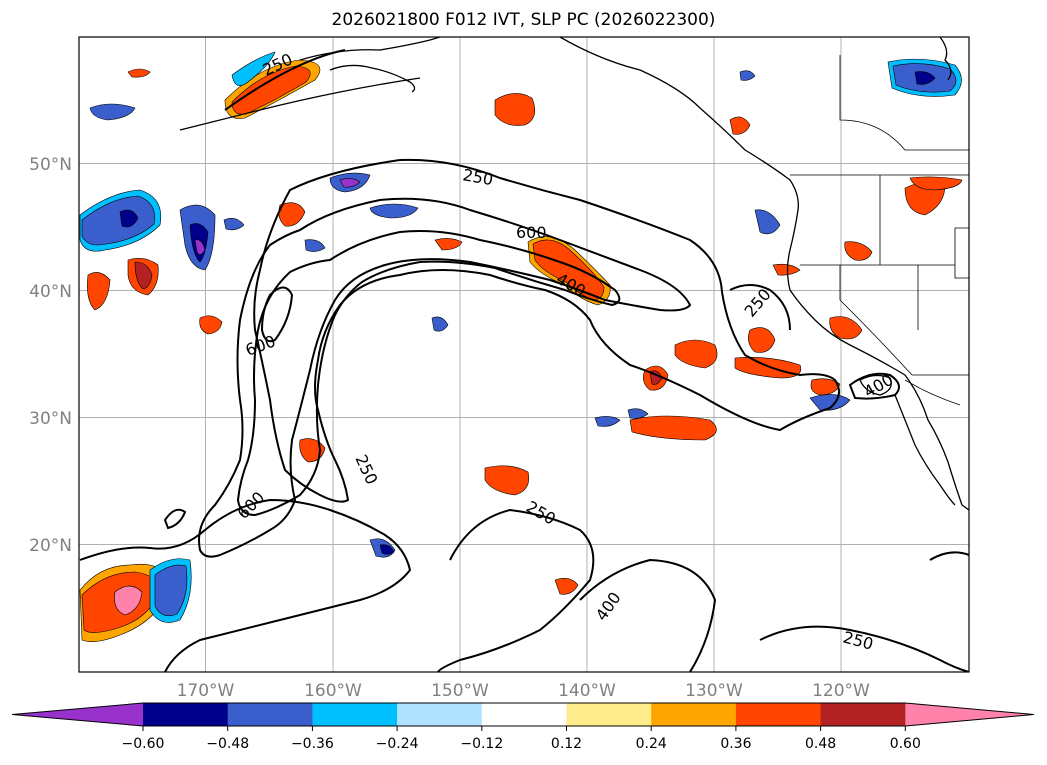  Describe the element at coordinates (531, 232) in the screenshot. I see `contour-label: 600` at that location.